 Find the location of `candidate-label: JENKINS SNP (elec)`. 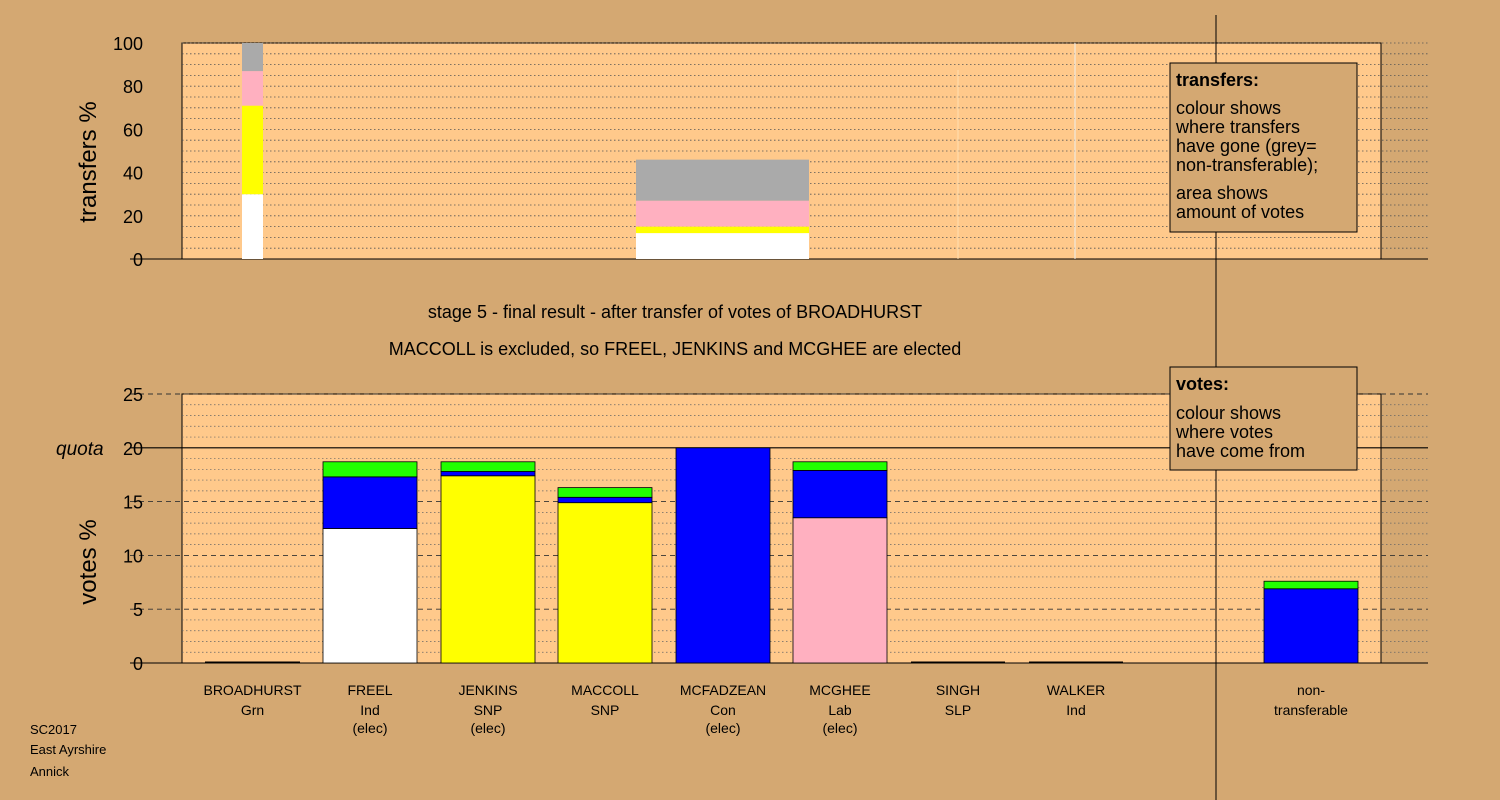

candidate-label: JENKINS SNP (elec) is located at coordinates (487, 709).